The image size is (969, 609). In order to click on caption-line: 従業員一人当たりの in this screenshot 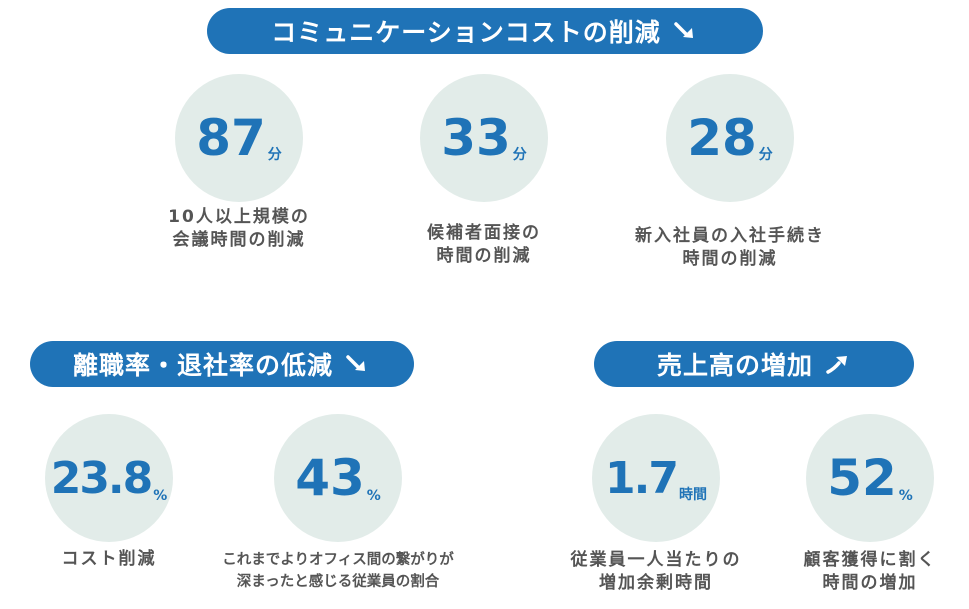, I will do `click(656, 560)`.